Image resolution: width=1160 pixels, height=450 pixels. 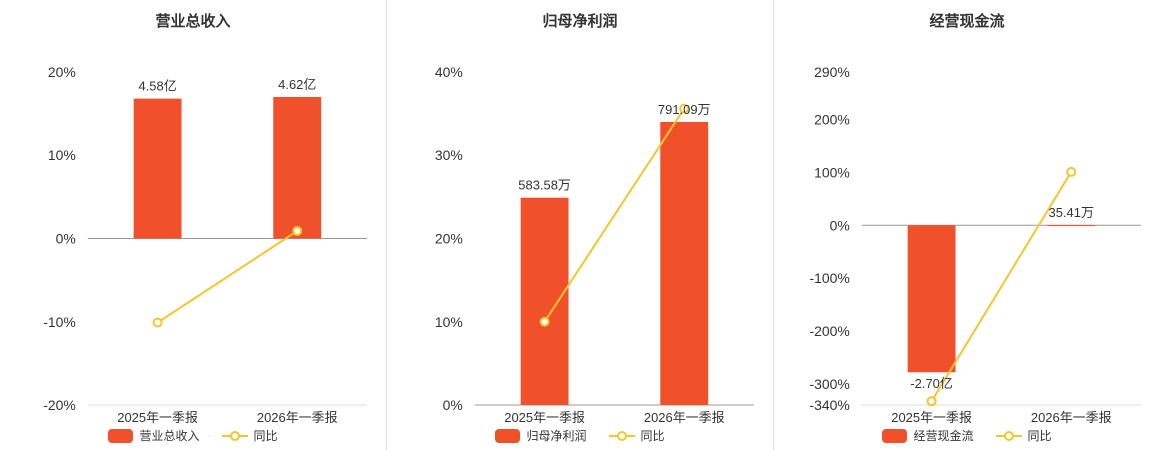 What do you see at coordinates (931, 383) in the screenshot?
I see `bar-value-label: -2.70亿` at bounding box center [931, 383].